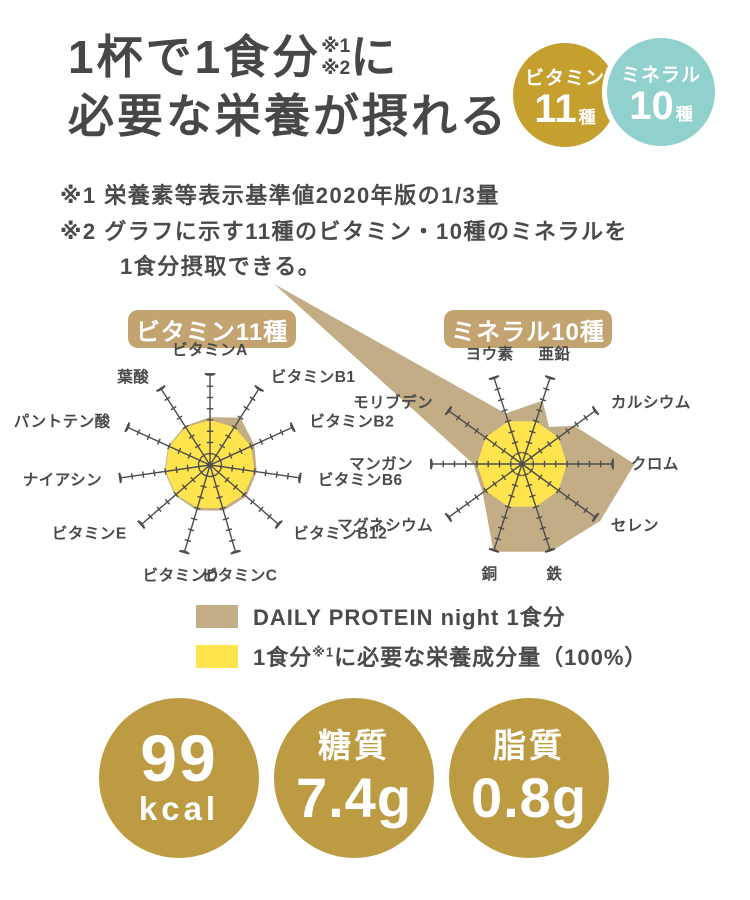 The width and height of the screenshot is (750, 900). I want to click on legend-label-reference: 1食分※1に必要な栄養成分量（100%）, so click(450, 656).